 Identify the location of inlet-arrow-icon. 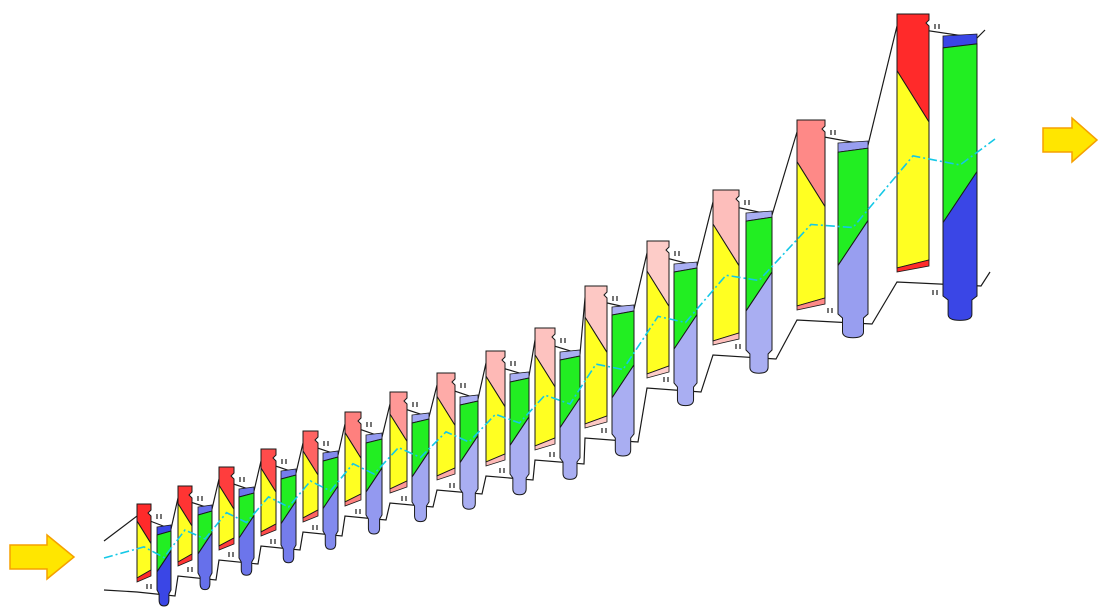
(42, 557).